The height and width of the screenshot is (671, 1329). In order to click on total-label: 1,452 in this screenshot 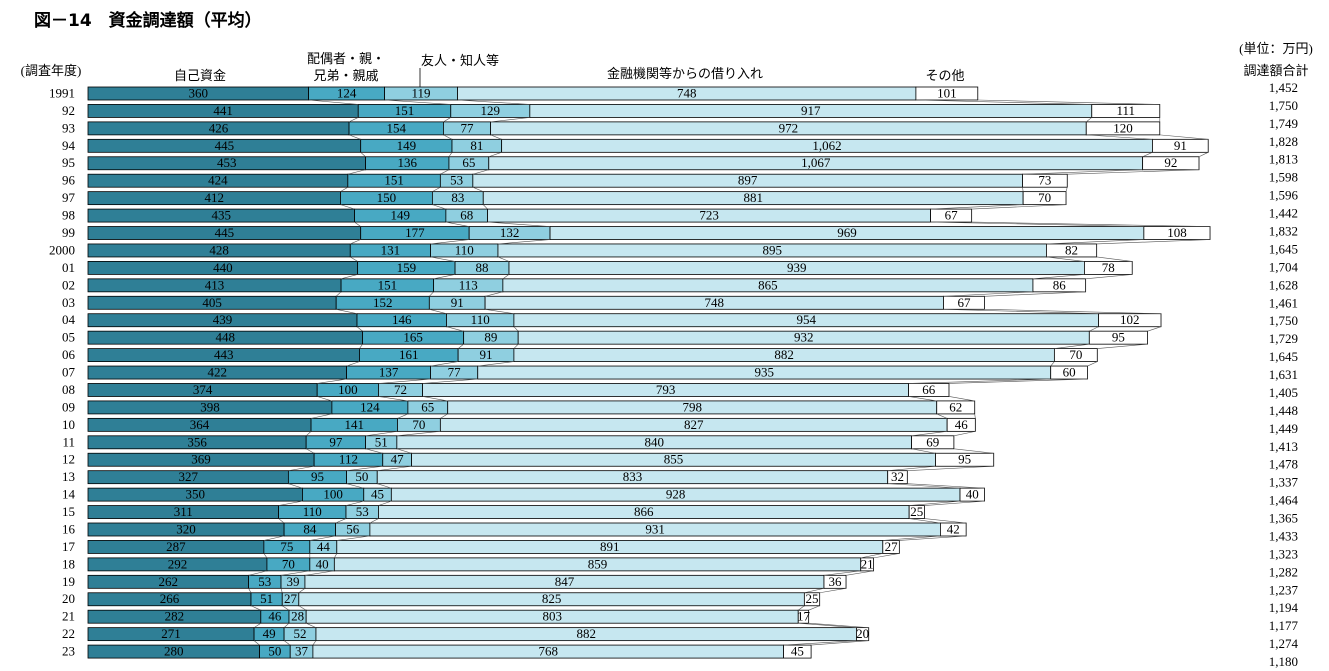, I will do `click(1283, 87)`.